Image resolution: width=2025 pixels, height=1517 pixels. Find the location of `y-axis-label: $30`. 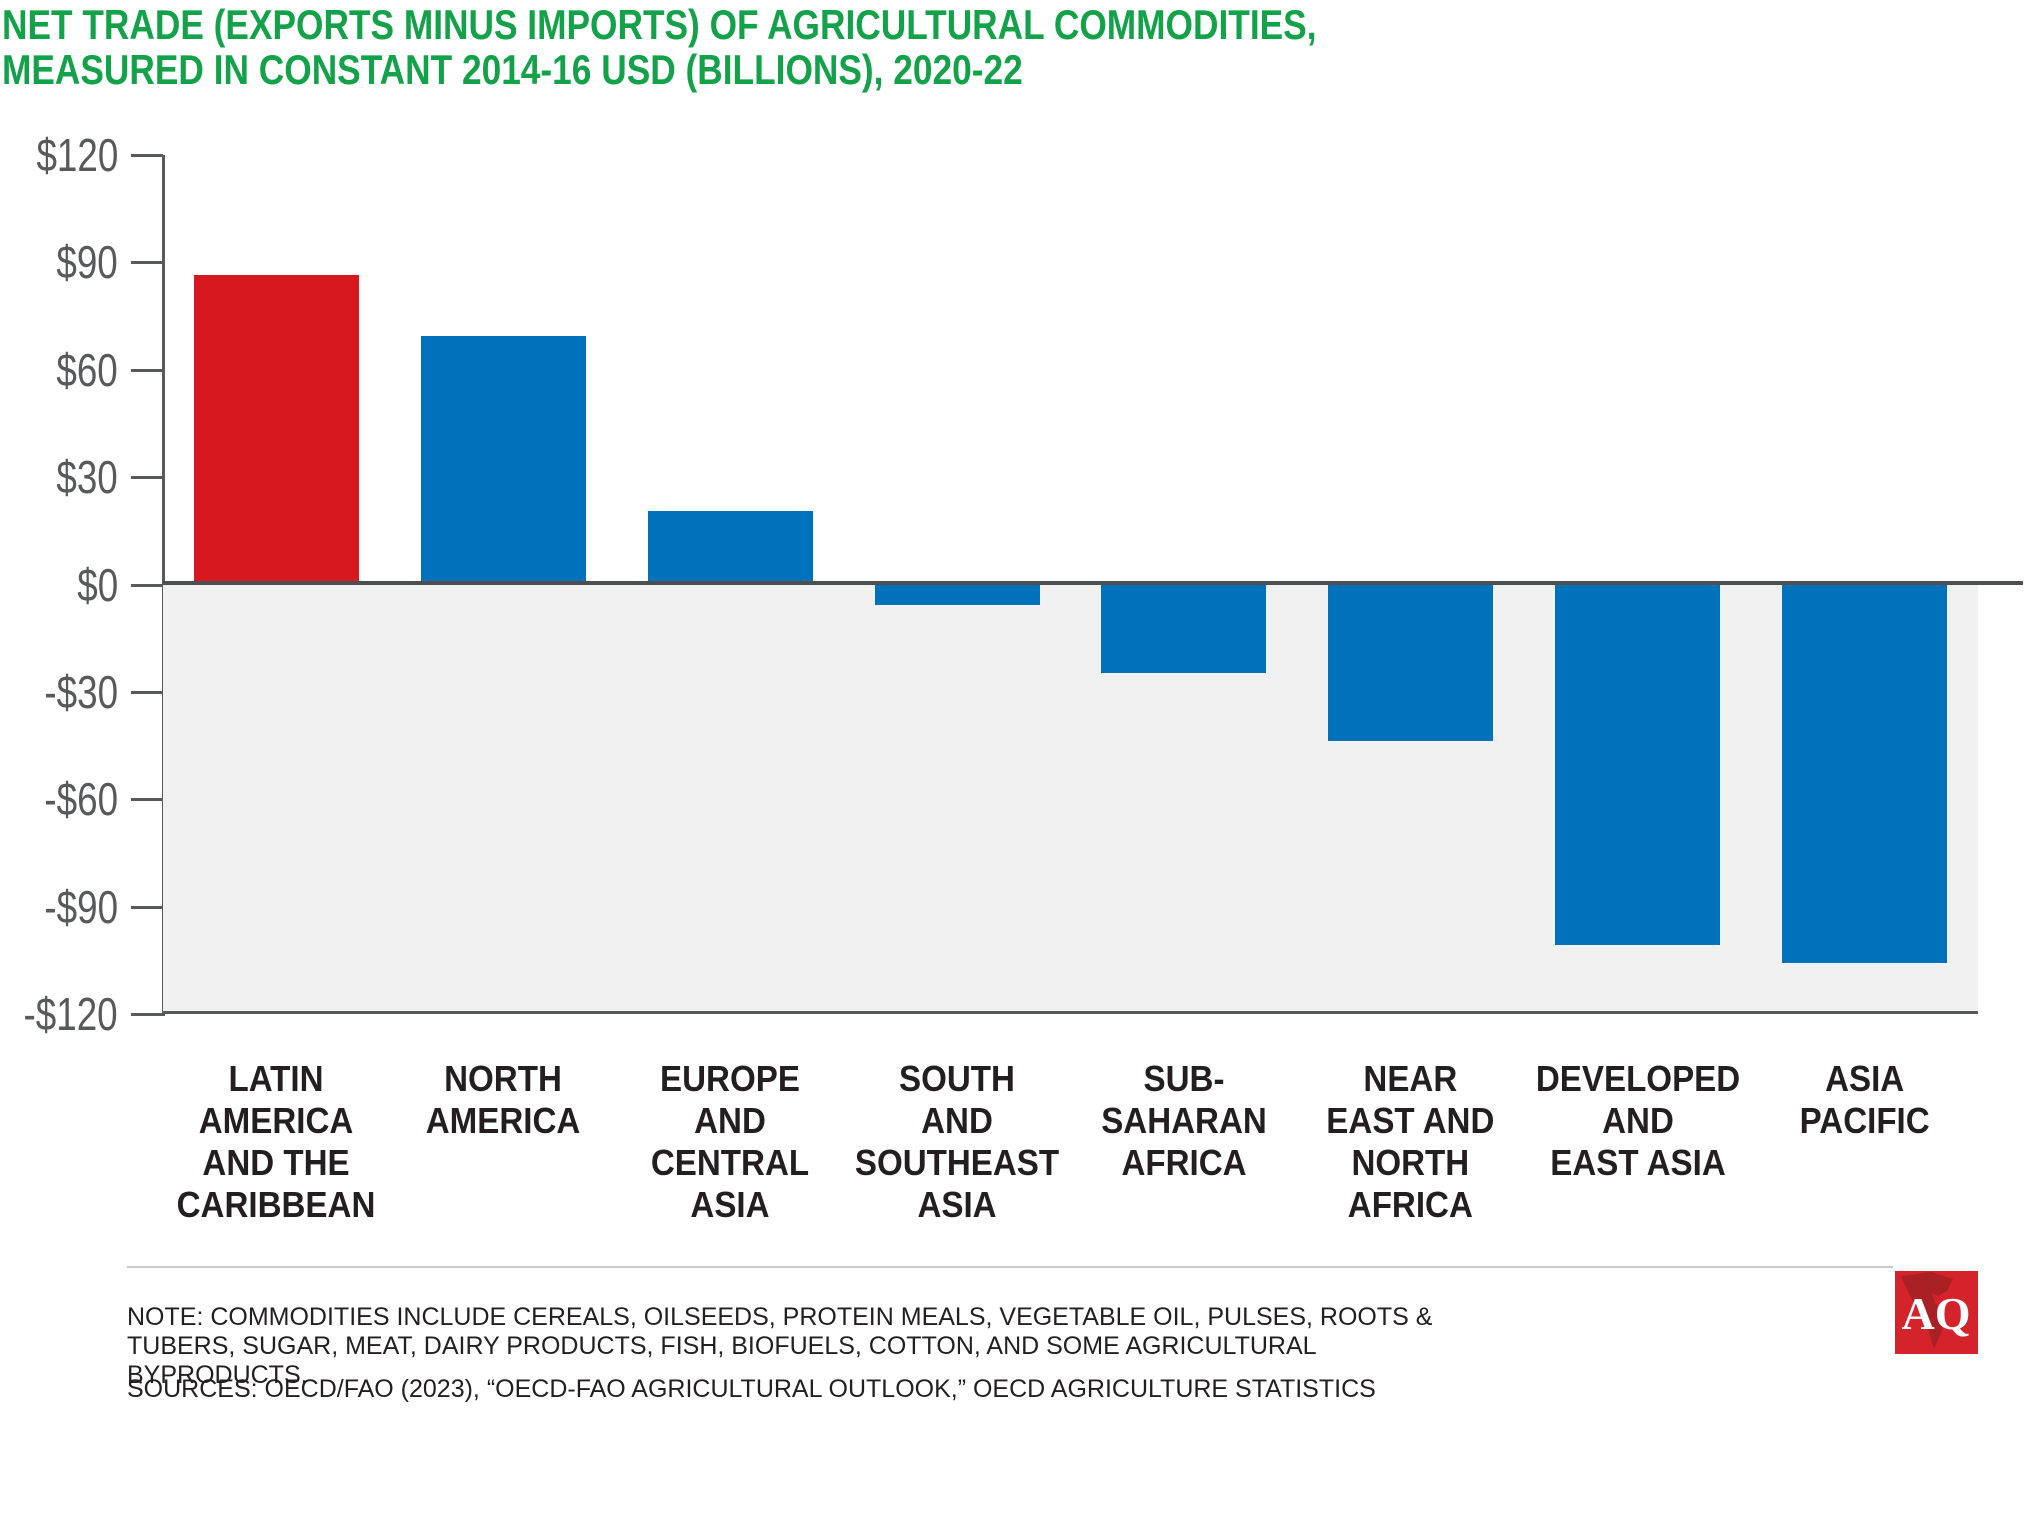

y-axis-label: $30 is located at coordinates (87, 477).